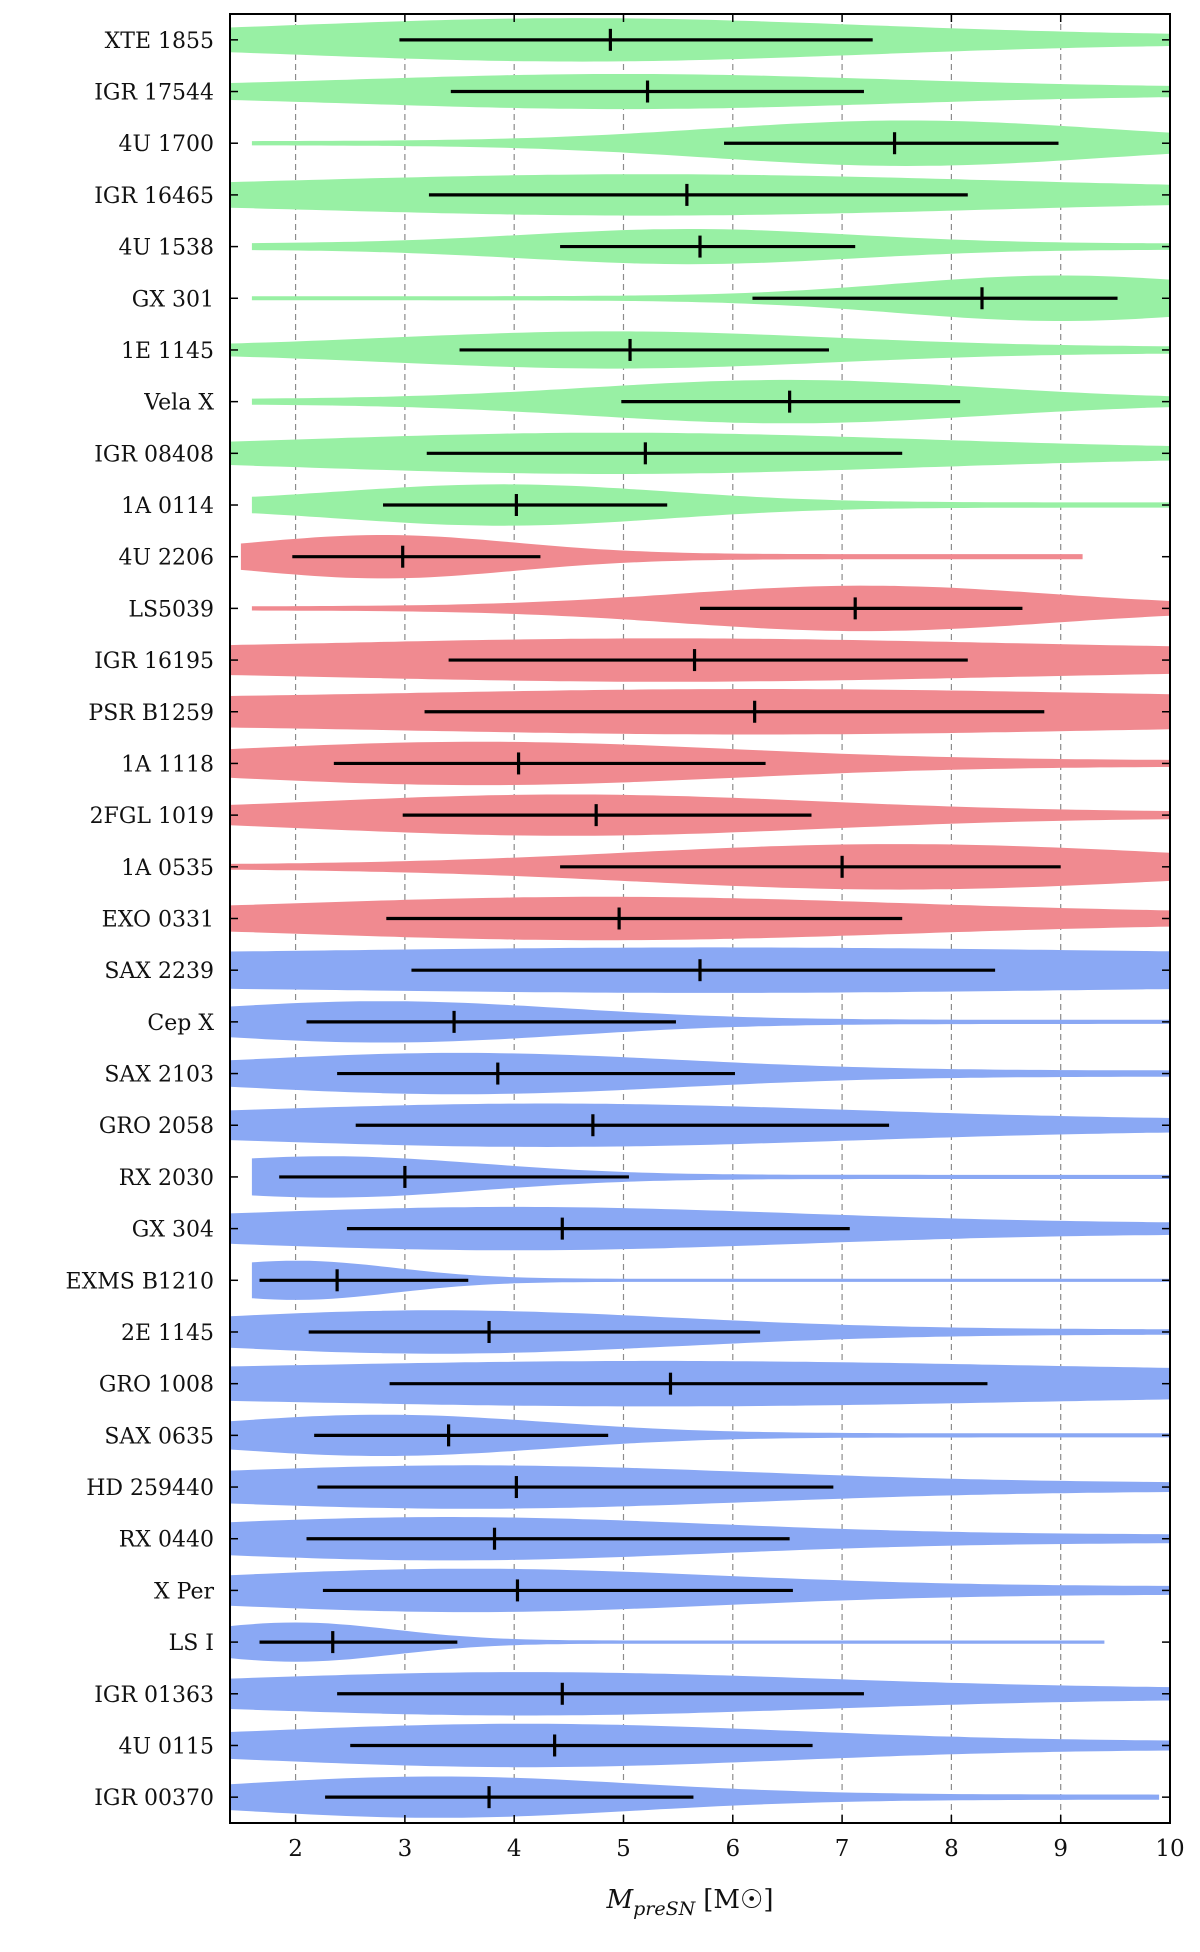 The width and height of the screenshot is (1200, 1952). I want to click on x-tick-label: 6, so click(732, 1849).